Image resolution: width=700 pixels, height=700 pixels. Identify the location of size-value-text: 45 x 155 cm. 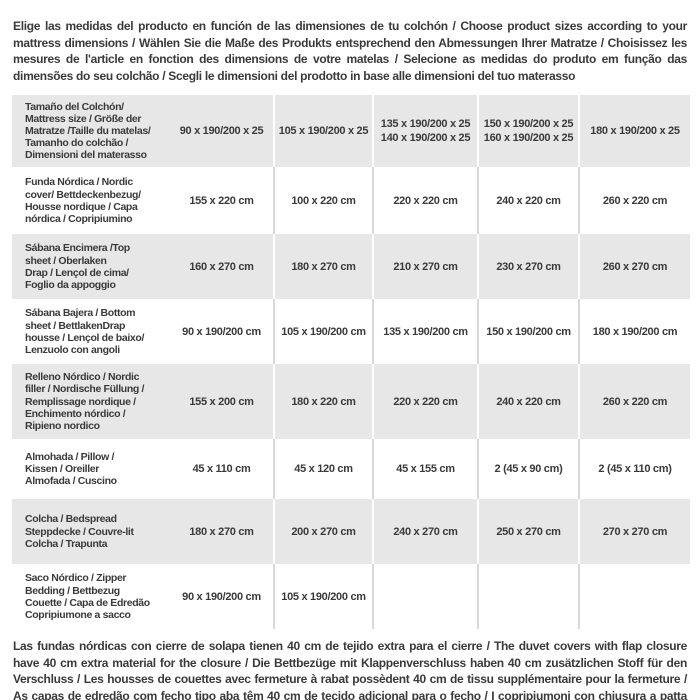
(425, 469).